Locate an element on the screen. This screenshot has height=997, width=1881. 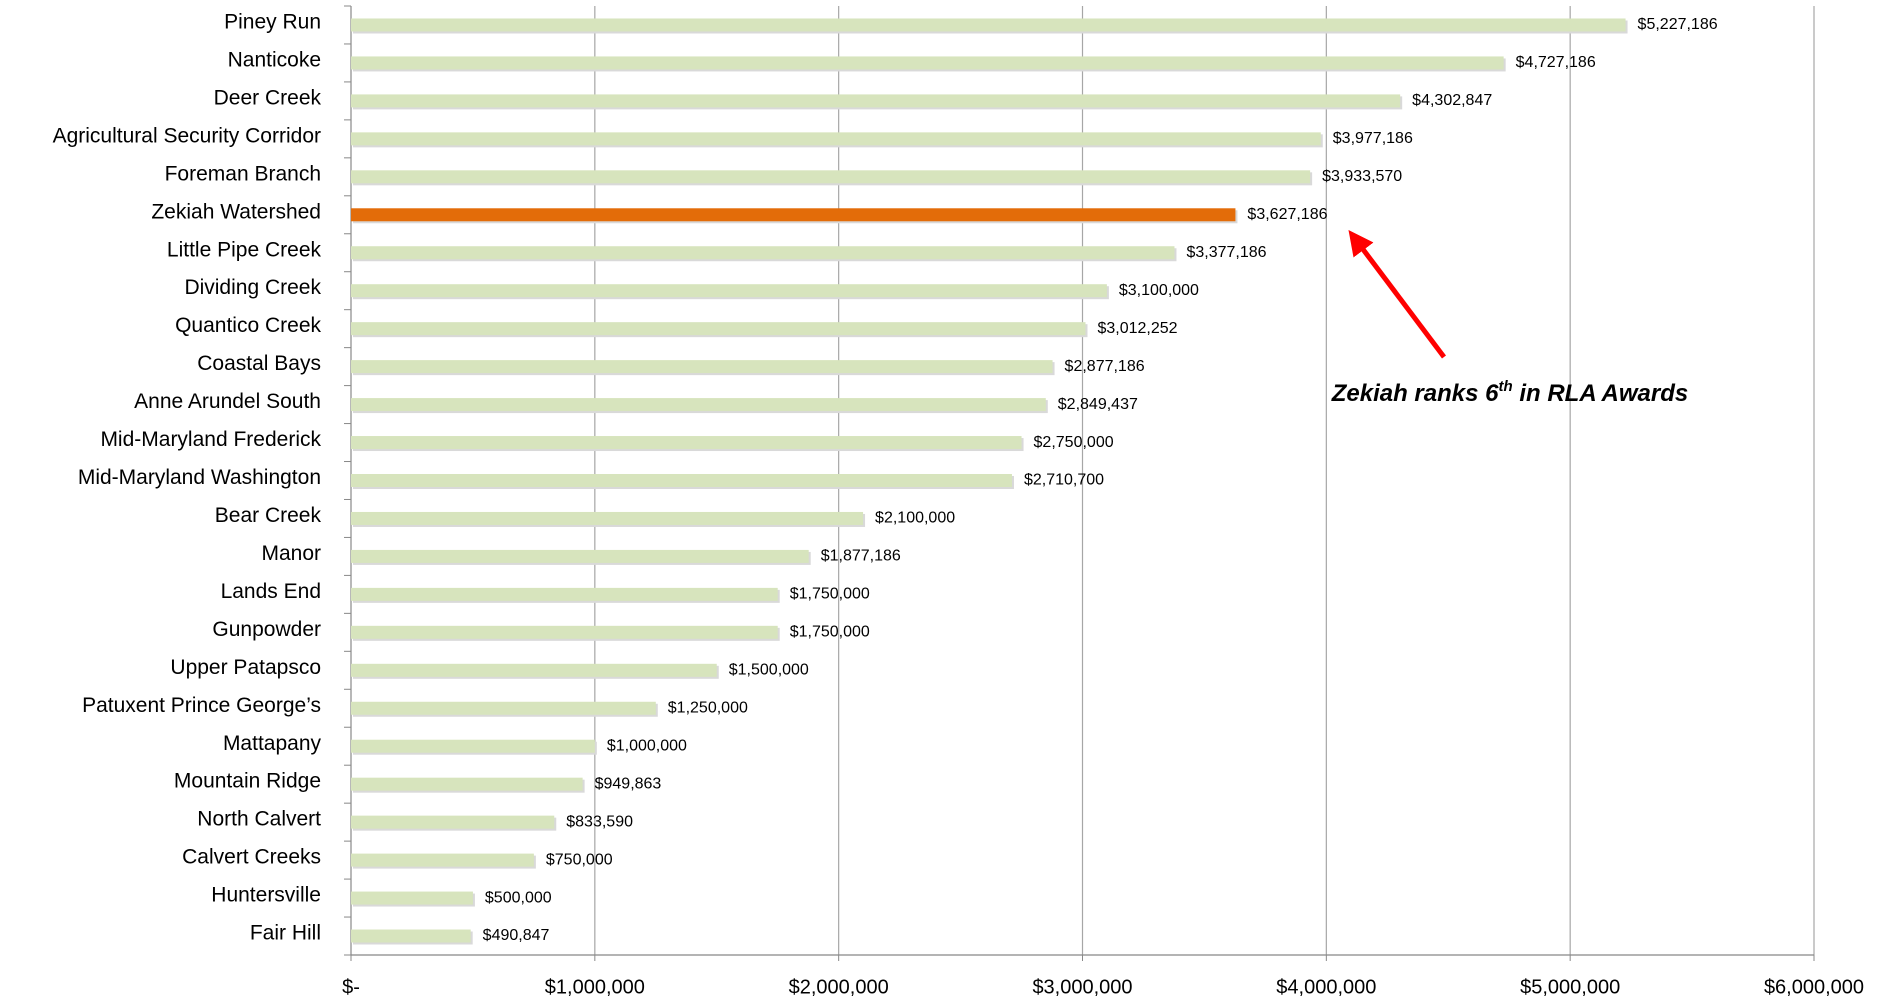
annotation-text: Zekiah ranks 6 is located at coordinates (1415, 393).